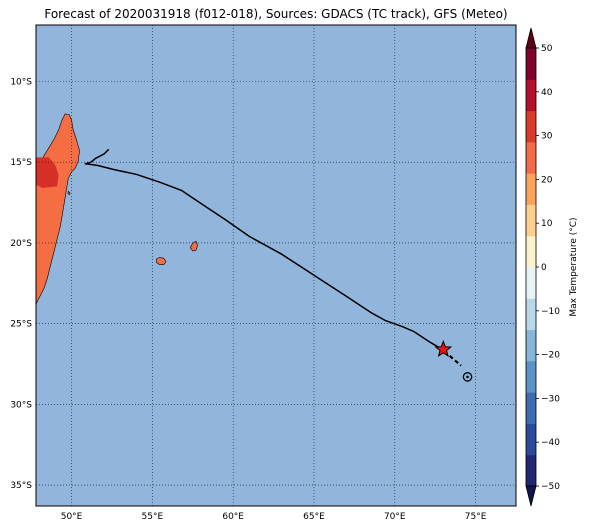 The width and height of the screenshot is (591, 529). I want to click on landmass-ile-sainte-marie, so click(69, 192).